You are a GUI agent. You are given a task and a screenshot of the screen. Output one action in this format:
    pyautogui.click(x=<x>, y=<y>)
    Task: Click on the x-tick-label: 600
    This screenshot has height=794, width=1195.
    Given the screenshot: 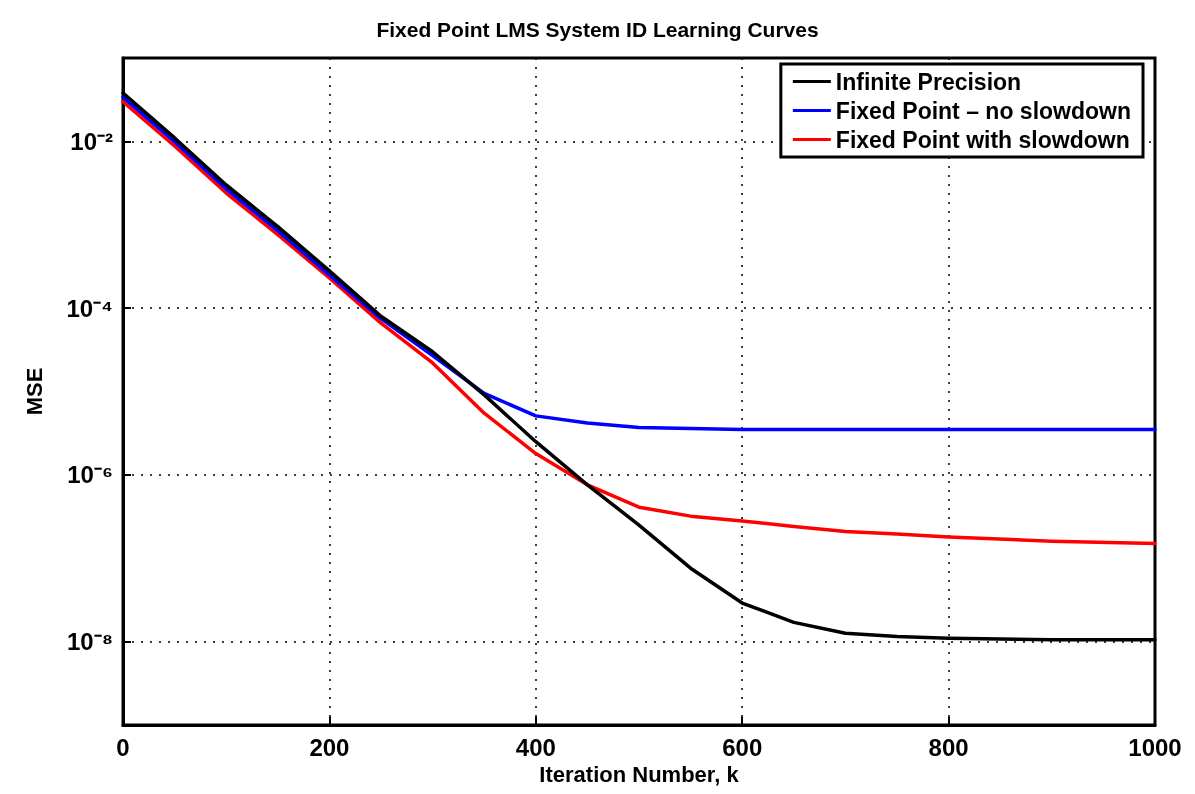 What is the action you would take?
    pyautogui.click(x=742, y=747)
    